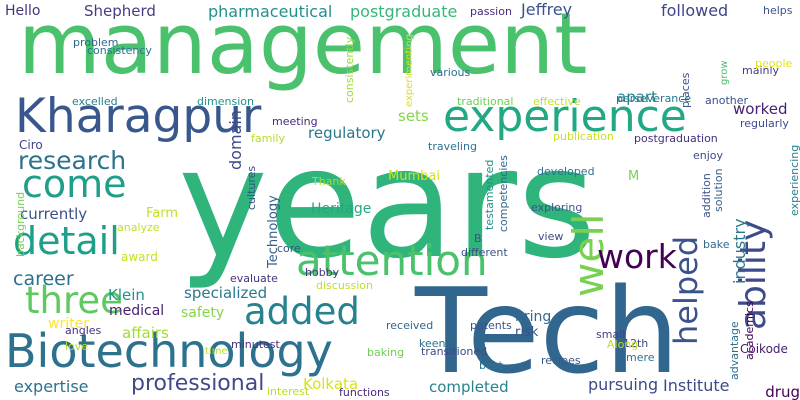 This screenshot has height=400, width=800. What do you see at coordinates (695, 10) in the screenshot?
I see `word-followed: followed` at bounding box center [695, 10].